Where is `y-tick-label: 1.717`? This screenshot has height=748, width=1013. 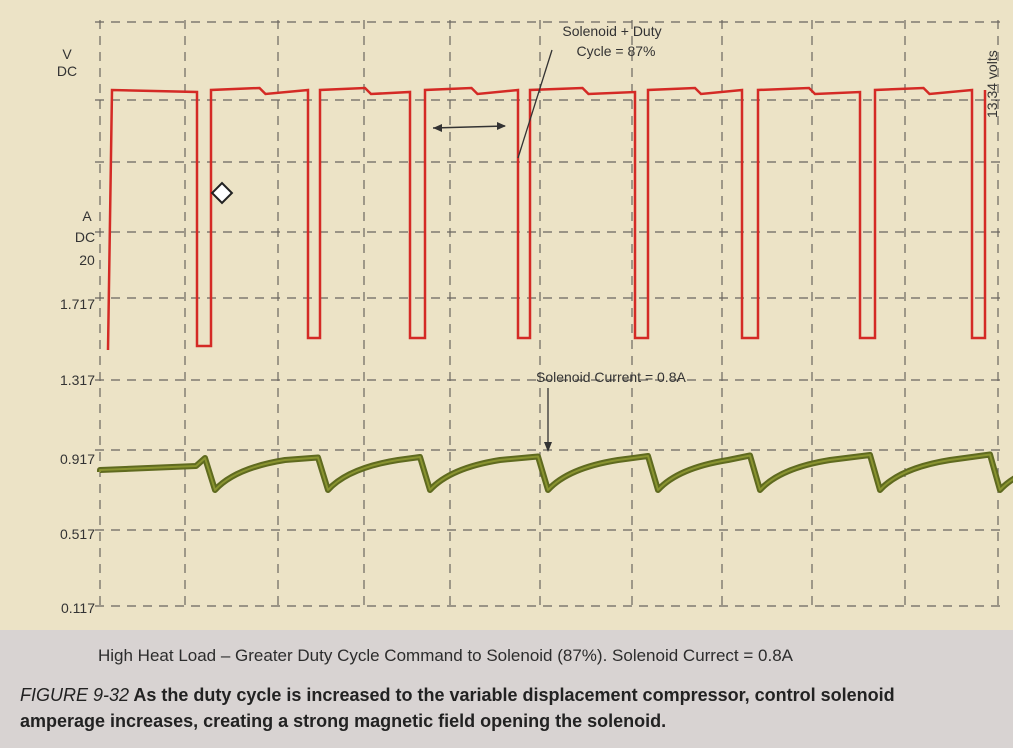
y-tick-label: 1.717 is located at coordinates (77, 304).